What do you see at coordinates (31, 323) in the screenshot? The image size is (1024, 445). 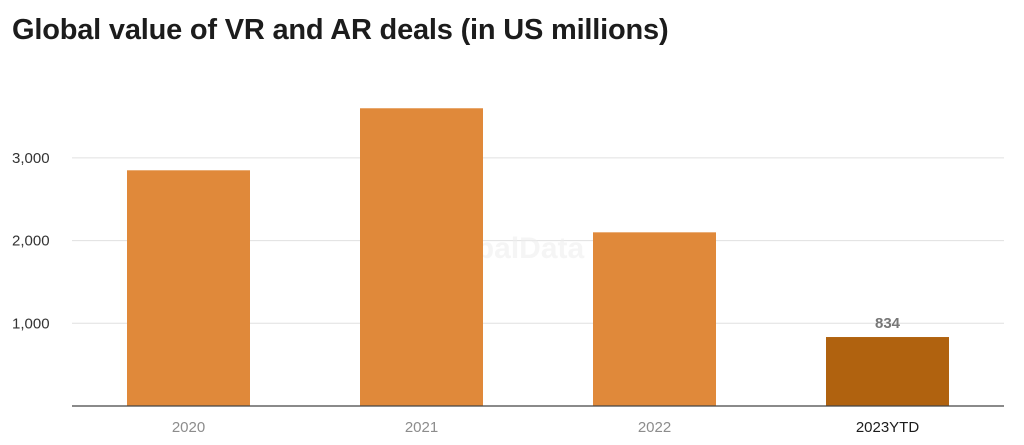 I see `y-tick-label: 1,000` at bounding box center [31, 323].